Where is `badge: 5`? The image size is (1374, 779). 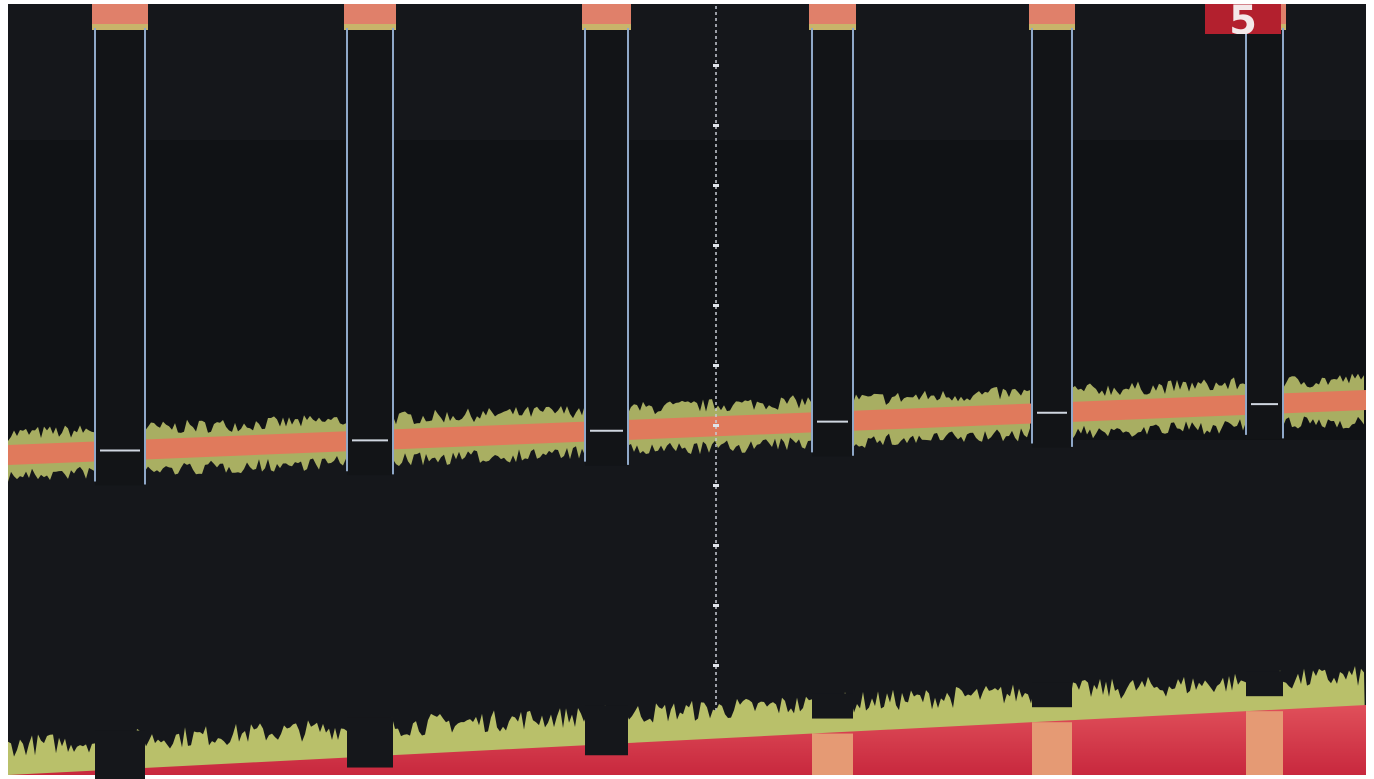
badge: 5 is located at coordinates (1243, 22).